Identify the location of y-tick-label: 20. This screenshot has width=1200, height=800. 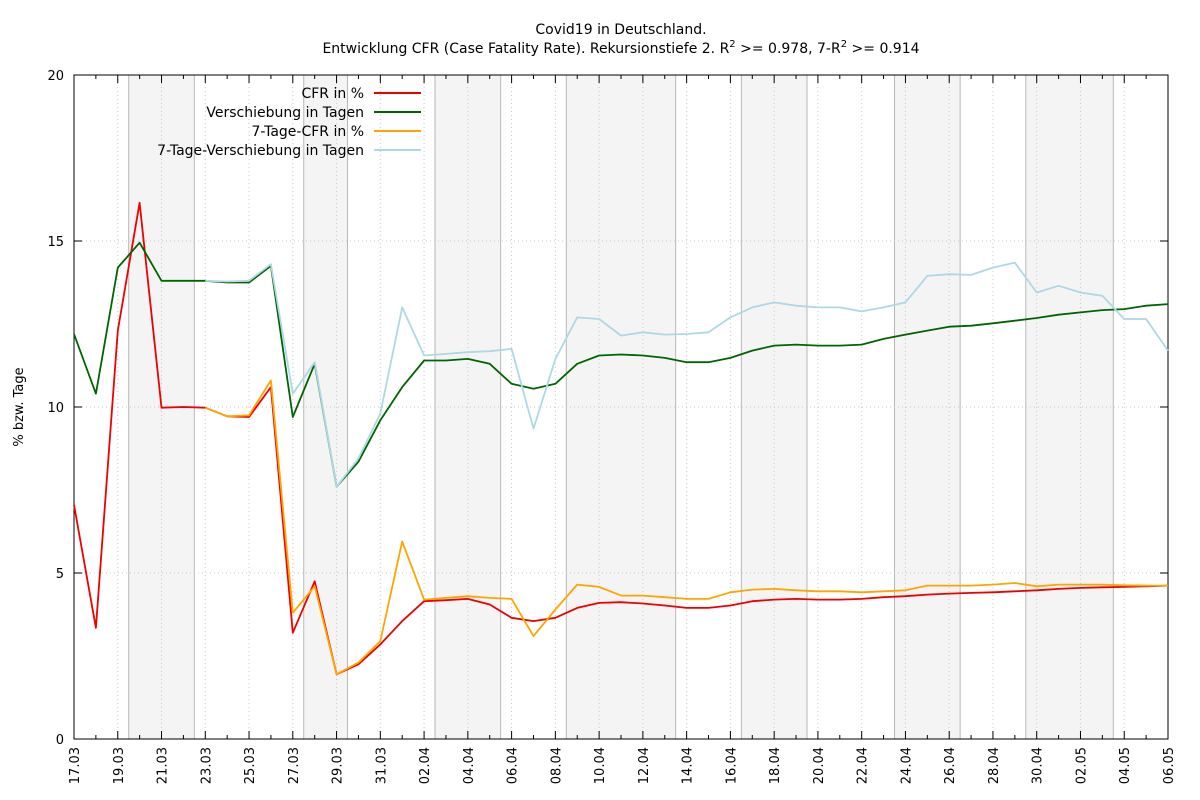
(55, 76).